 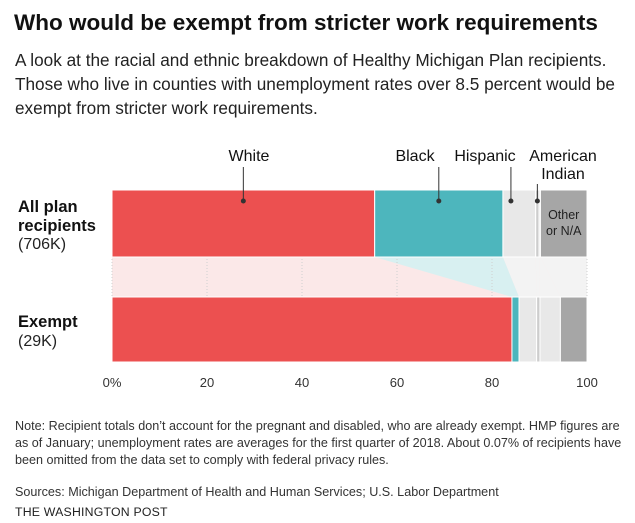 I want to click on x-tick-label: 20, so click(x=207, y=382).